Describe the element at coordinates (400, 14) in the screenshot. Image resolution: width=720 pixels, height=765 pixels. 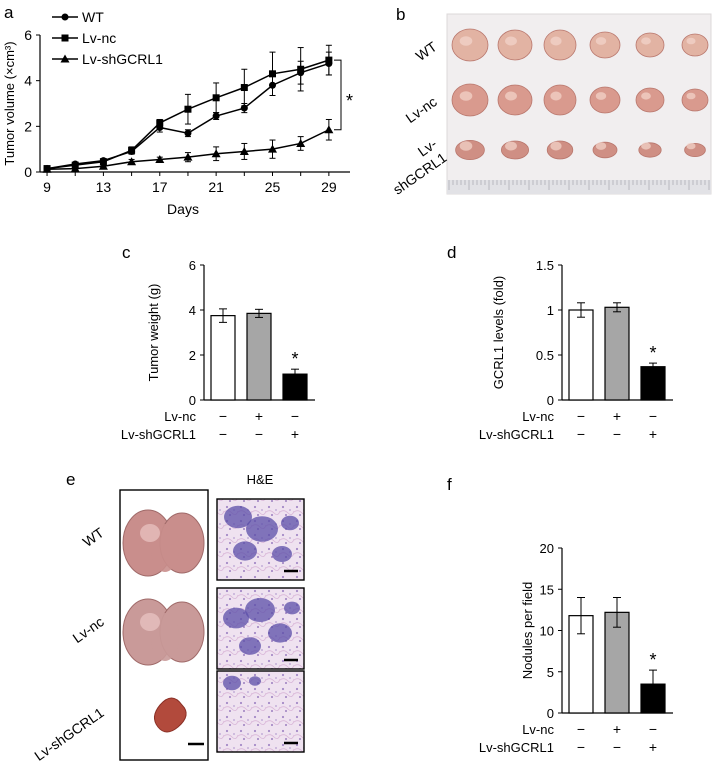
I see `panel-label-b: b` at that location.